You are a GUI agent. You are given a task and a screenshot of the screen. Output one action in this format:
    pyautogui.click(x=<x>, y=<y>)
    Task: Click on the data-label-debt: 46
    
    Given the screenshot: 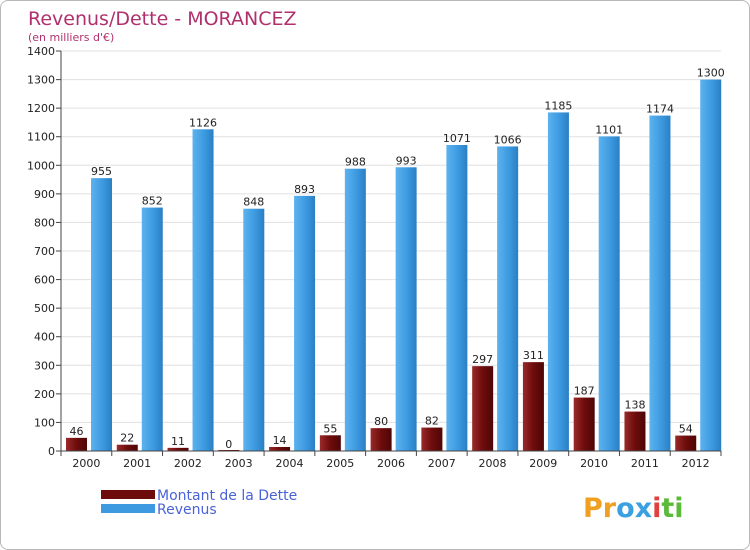 What is the action you would take?
    pyautogui.click(x=77, y=431)
    